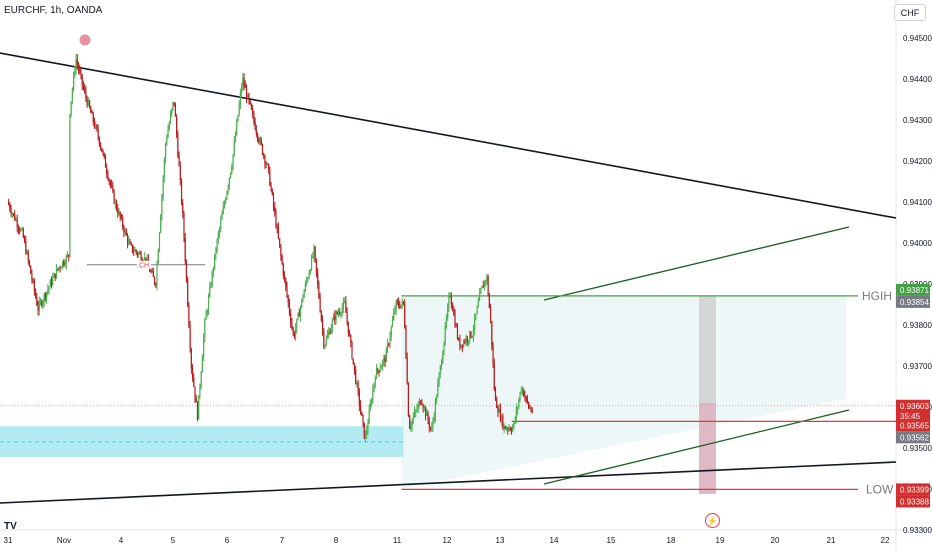 The image size is (932, 550). Describe the element at coordinates (917, 366) in the screenshot. I see `price-tick-label: 0.93700` at that location.